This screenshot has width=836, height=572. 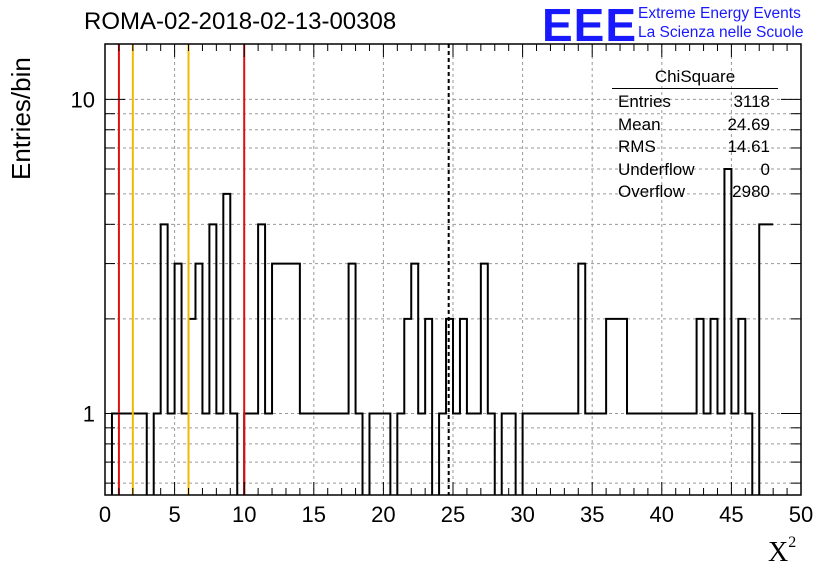 What do you see at coordinates (695, 102) in the screenshot?
I see `stats-row: Entries 3118` at bounding box center [695, 102].